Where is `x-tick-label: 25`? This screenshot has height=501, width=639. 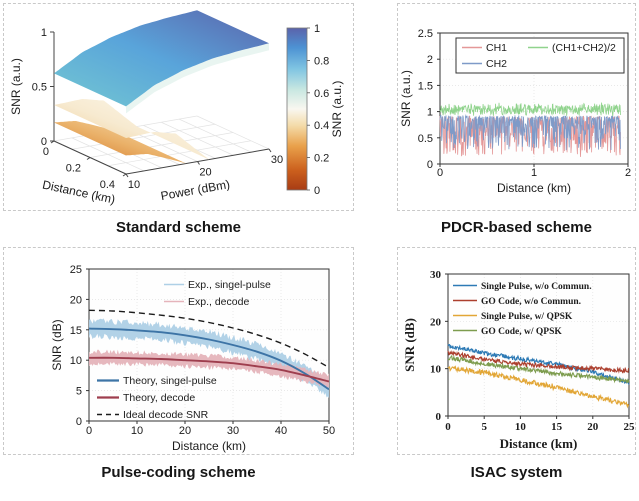
x-tick-label: 25 is located at coordinates (630, 427).